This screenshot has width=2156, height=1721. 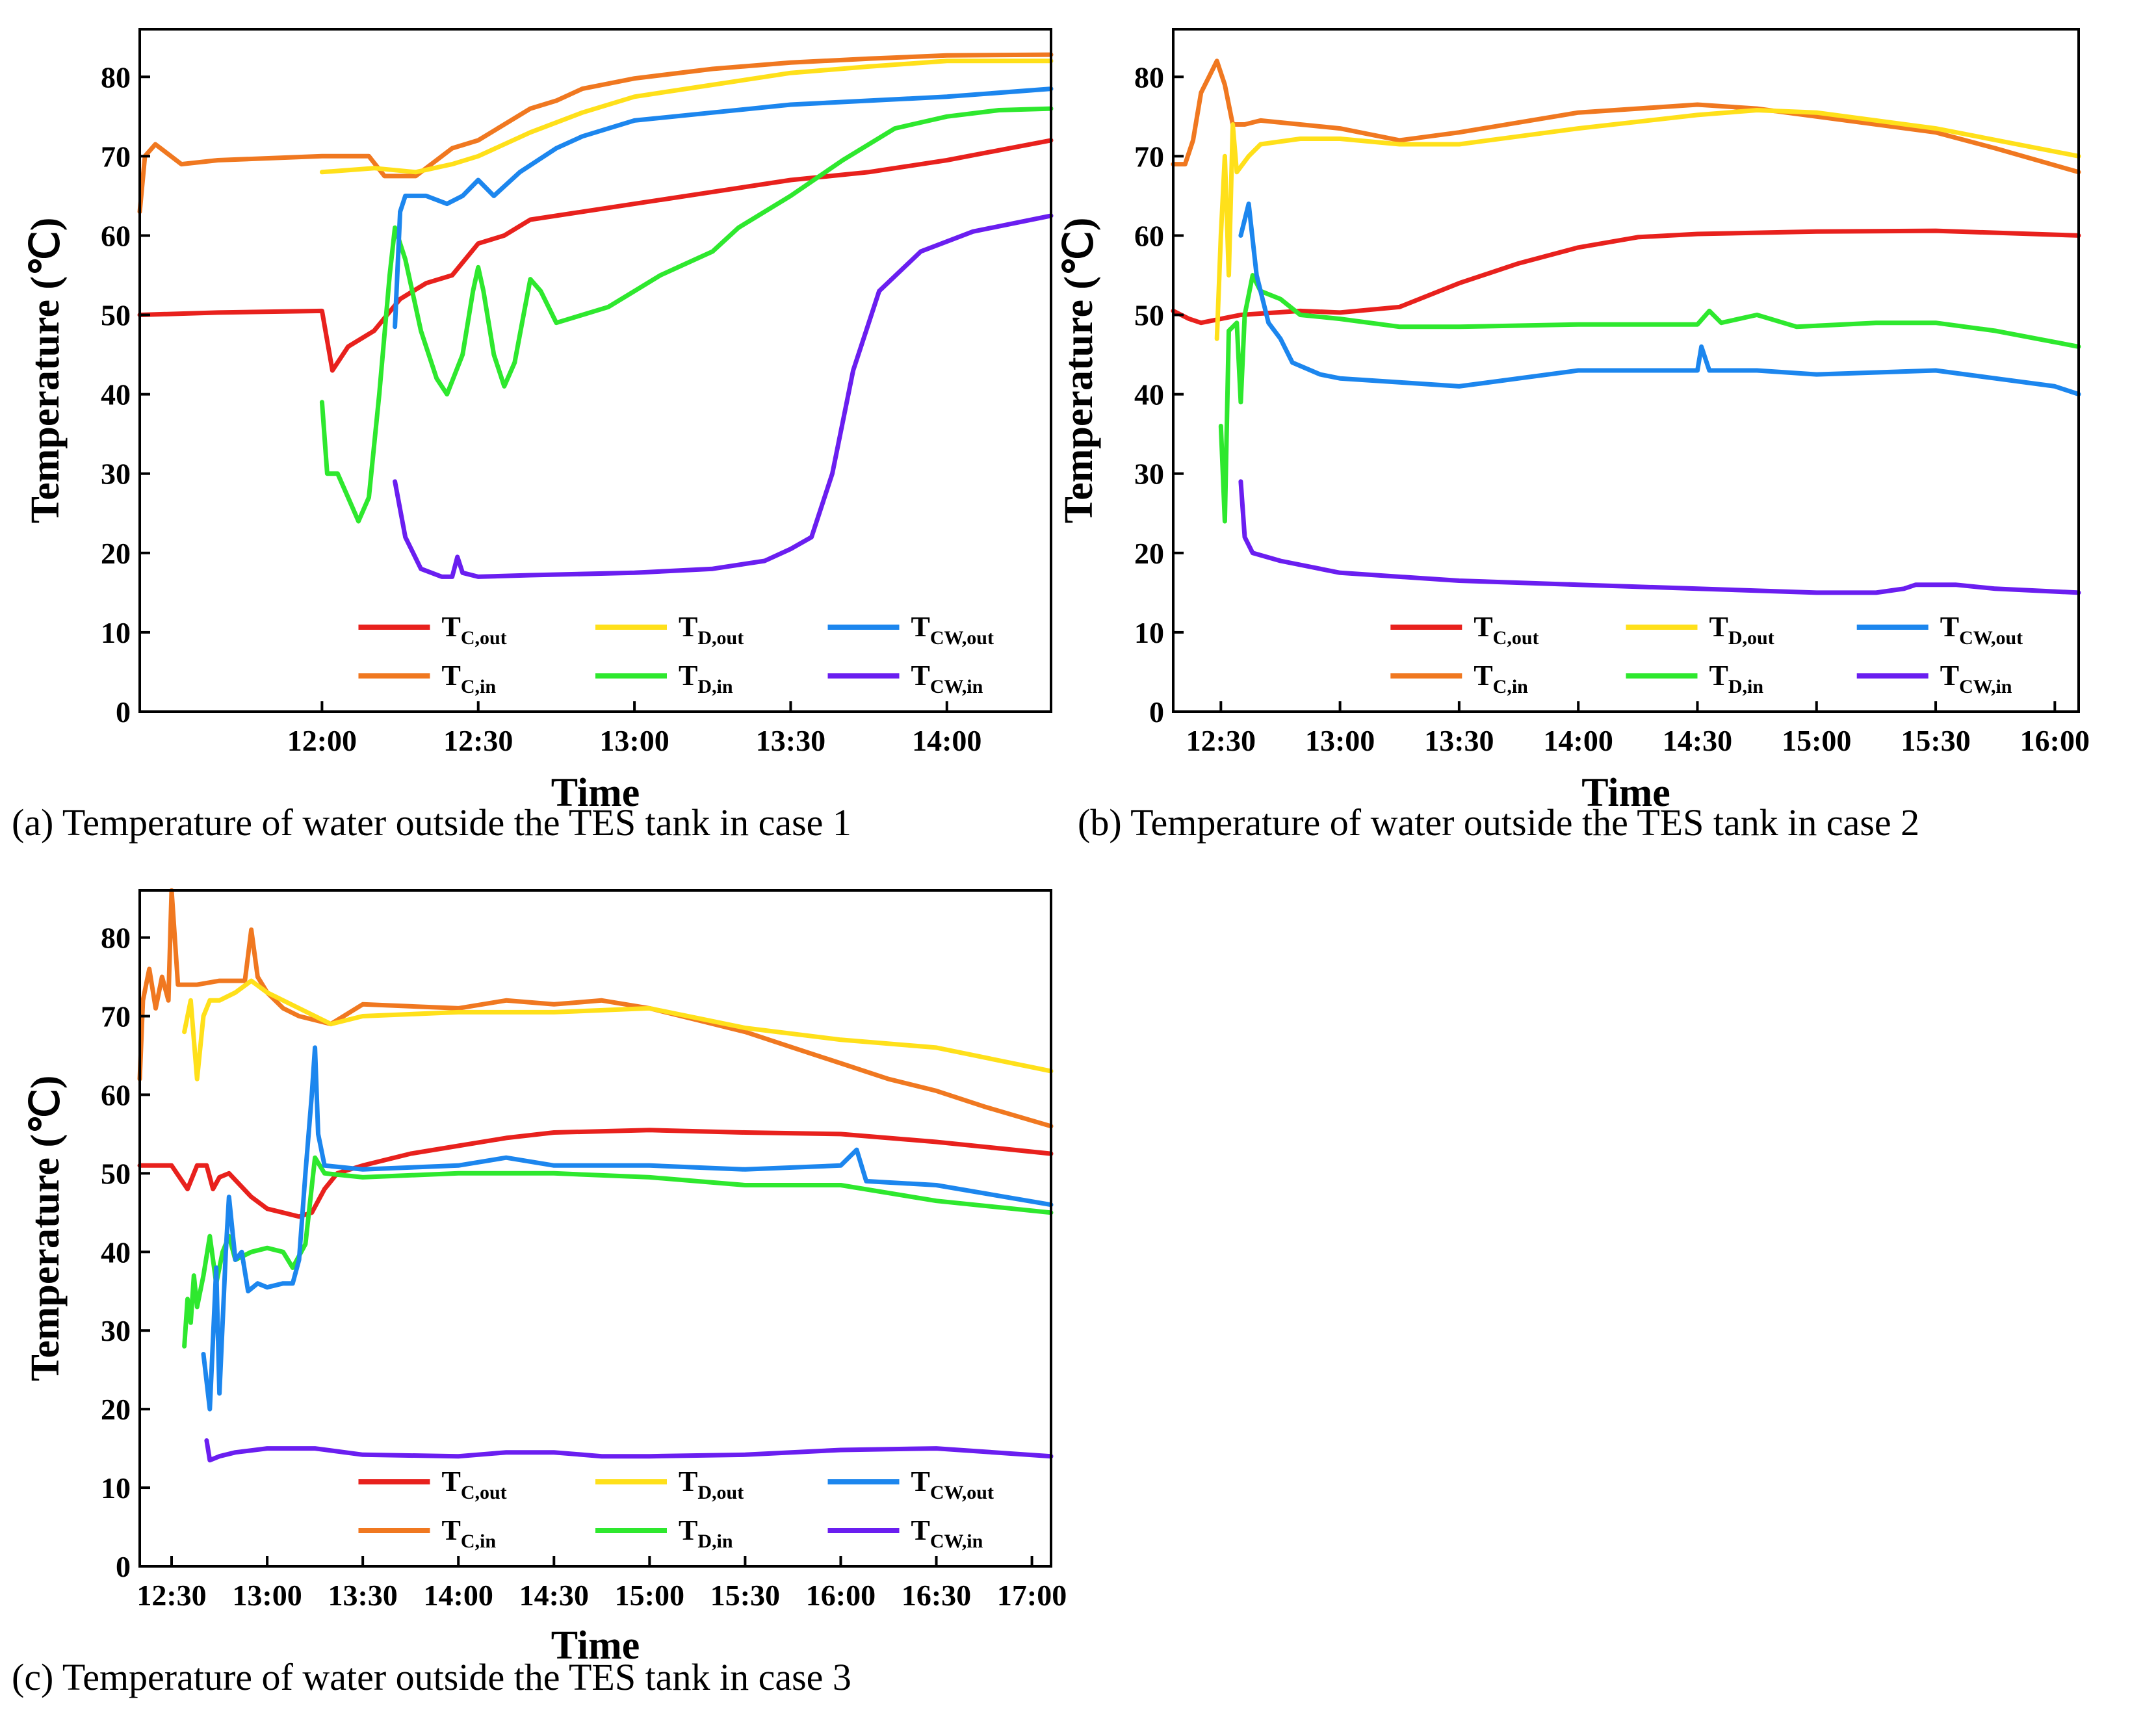 I want to click on x-tick-label: 16:30, so click(x=937, y=1595).